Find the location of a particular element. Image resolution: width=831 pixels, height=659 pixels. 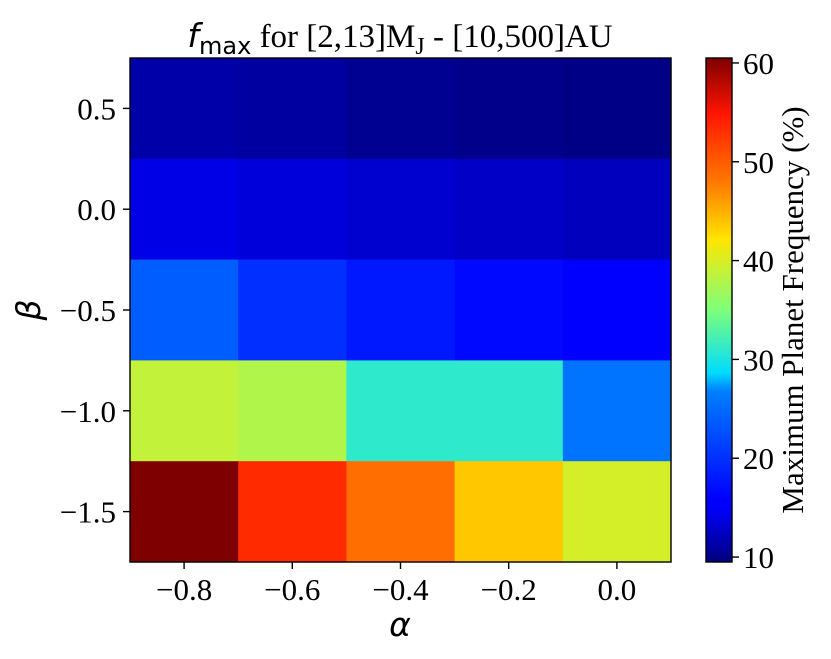

x-tick-label: −0.2 is located at coordinates (509, 589).